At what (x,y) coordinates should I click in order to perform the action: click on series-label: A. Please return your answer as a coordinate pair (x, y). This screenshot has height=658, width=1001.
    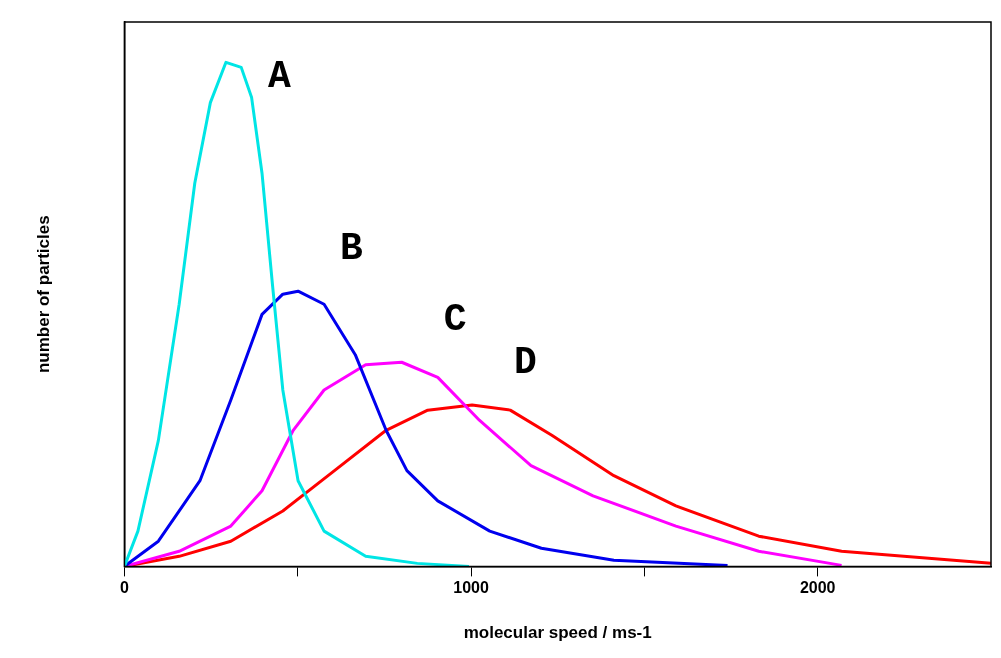
    Looking at the image, I should click on (279, 76).